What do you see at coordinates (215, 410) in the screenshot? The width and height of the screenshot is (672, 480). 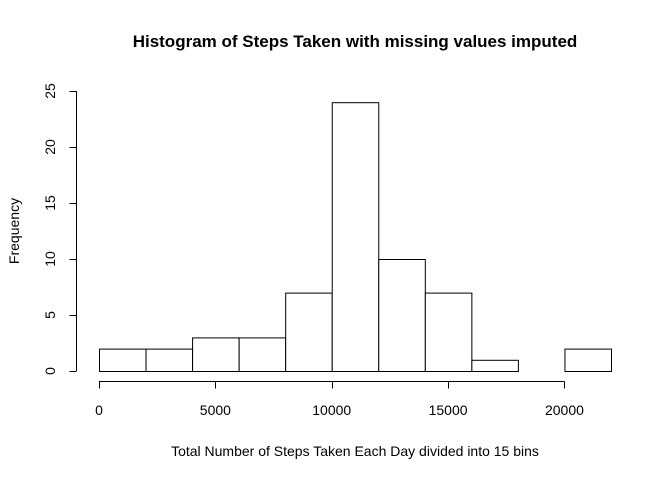 I see `x-tick-label-1: 5000` at bounding box center [215, 410].